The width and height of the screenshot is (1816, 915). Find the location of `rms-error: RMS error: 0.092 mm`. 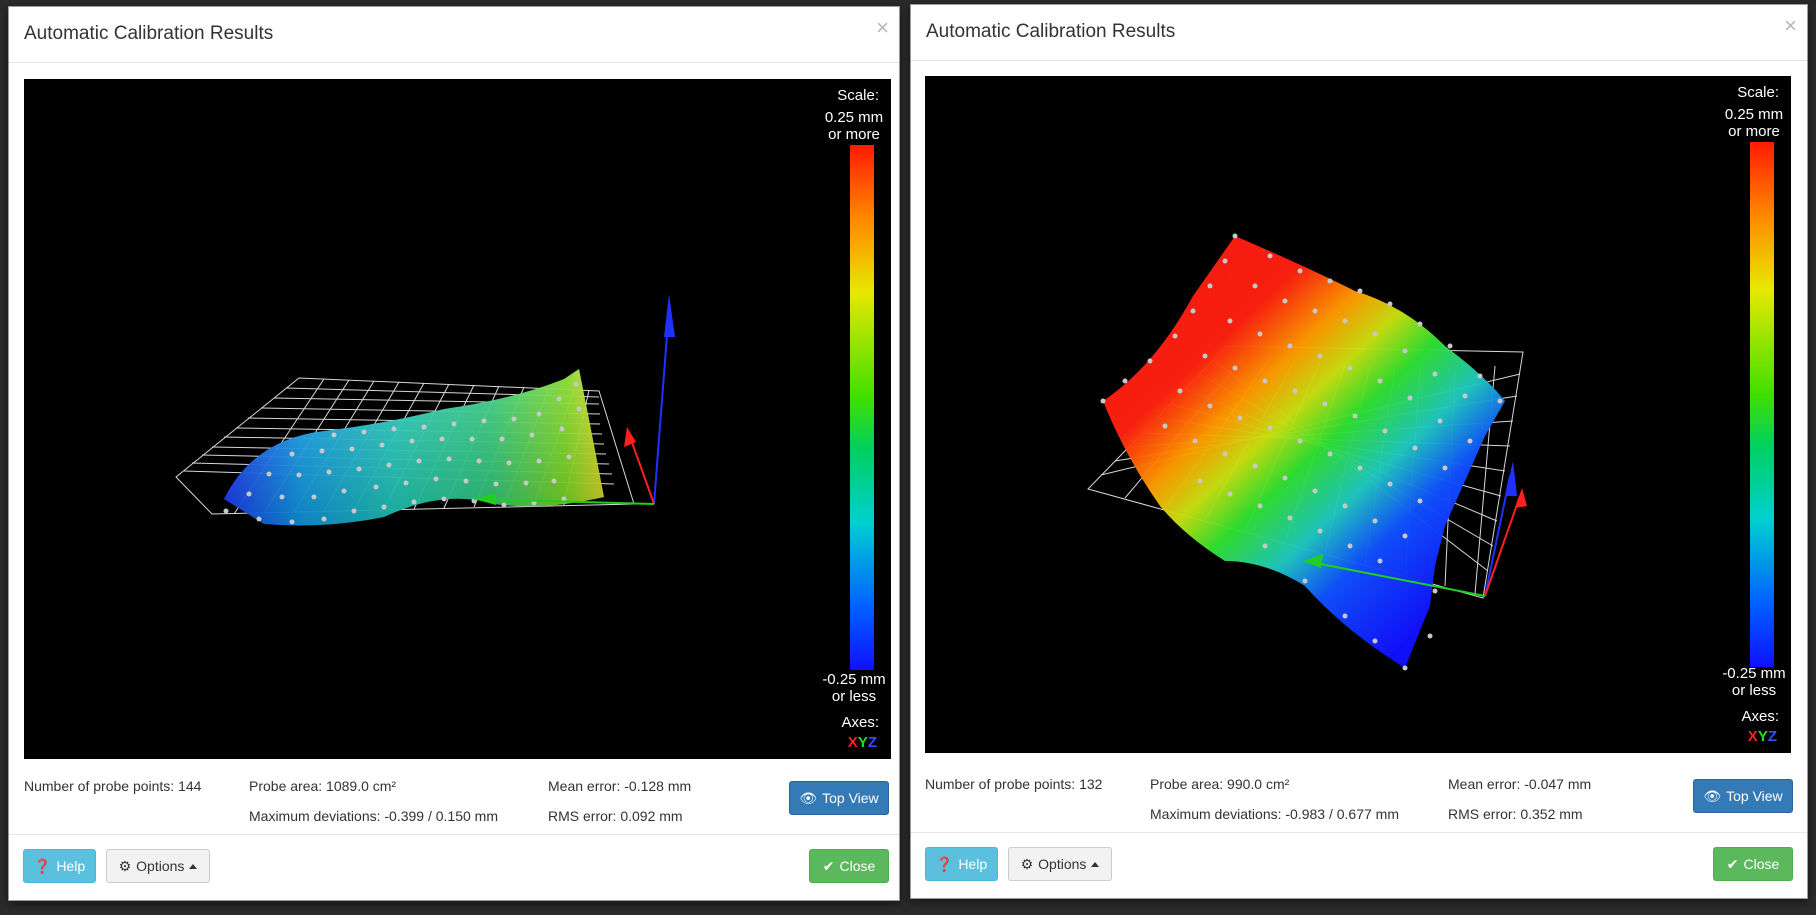

rms-error: RMS error: 0.092 mm is located at coordinates (615, 816).